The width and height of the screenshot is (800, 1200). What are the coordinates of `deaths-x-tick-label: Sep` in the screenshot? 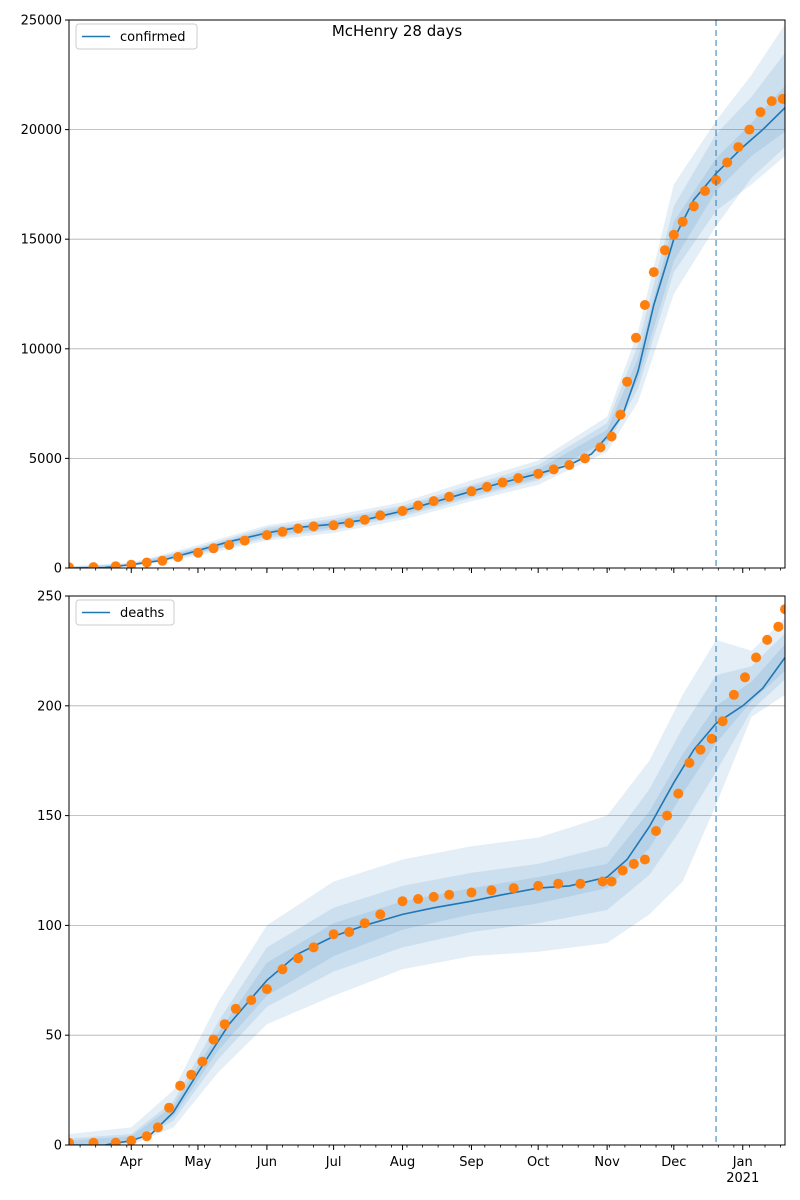 It's located at (471, 1162).